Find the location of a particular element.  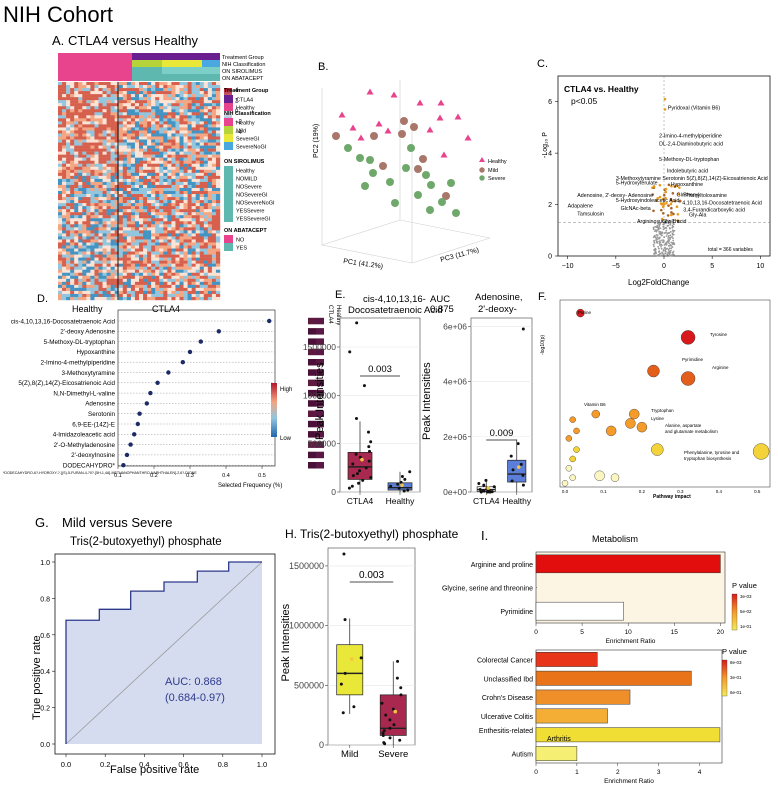

bar-legend-gradient is located at coordinates (724, 678).